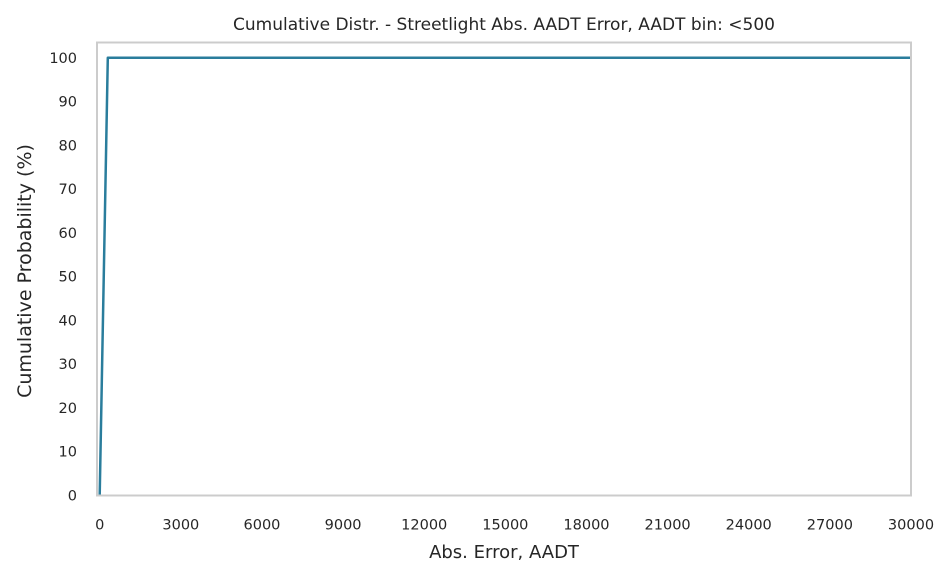 This screenshot has width=947, height=581. I want to click on y-tick-label: 20, so click(68, 409).